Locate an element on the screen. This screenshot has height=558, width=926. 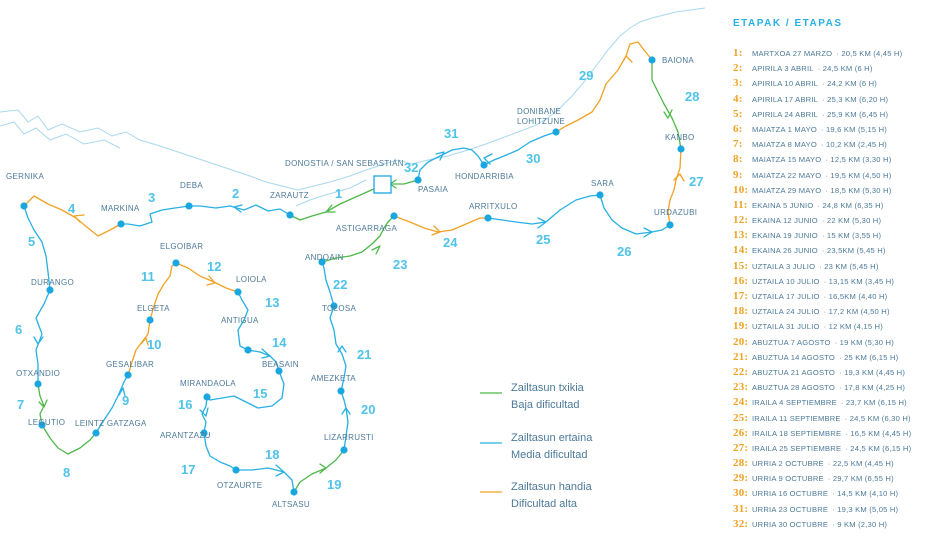
stage-row: 6: MAIATZA 1 MAYO · 19,6 KM (5,15 H) is located at coordinates (828, 129).